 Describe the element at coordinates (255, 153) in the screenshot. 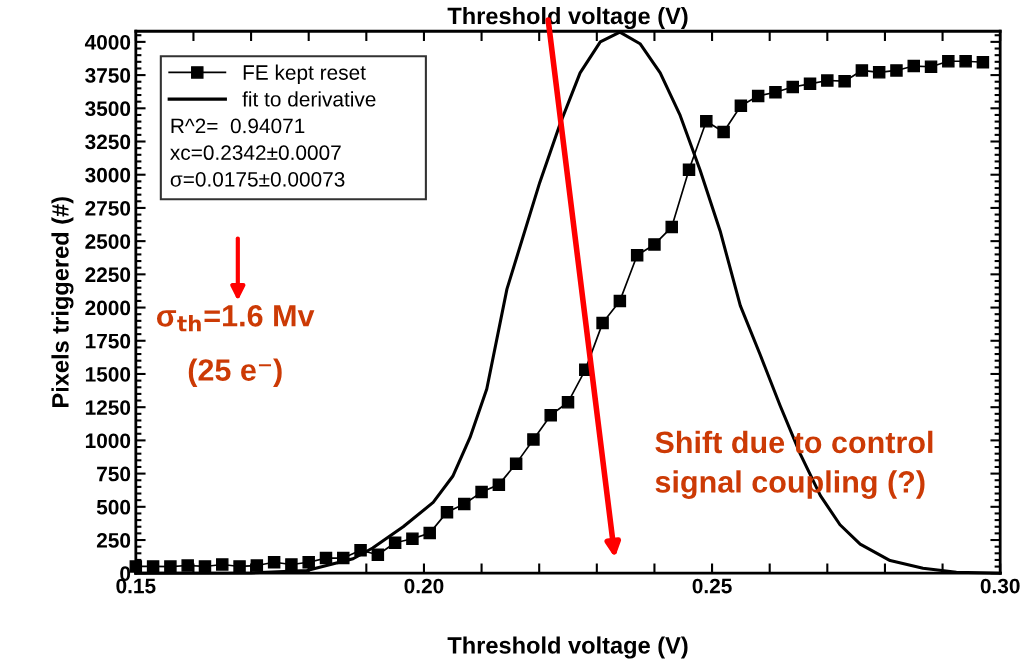

I see `annotation: xc=0.2342±0.0007` at that location.